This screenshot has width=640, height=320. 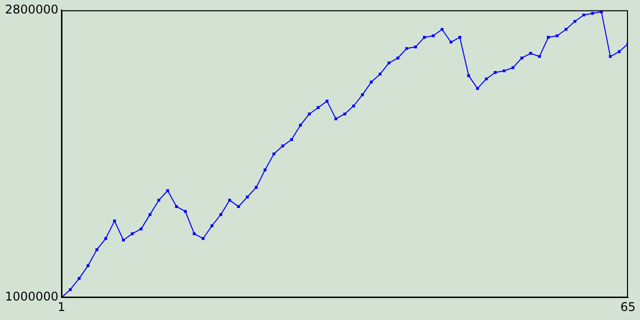 I want to click on y-tick-label: 1000000, so click(x=31, y=297).